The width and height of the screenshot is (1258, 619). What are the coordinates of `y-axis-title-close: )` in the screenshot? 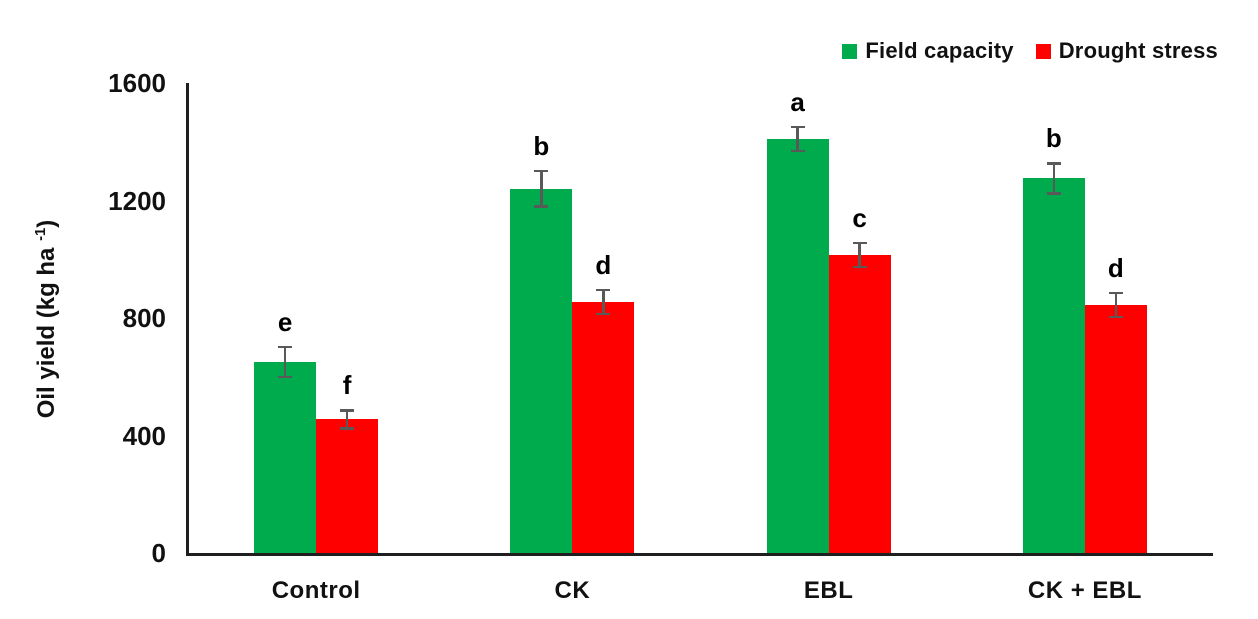 It's located at (46, 223).